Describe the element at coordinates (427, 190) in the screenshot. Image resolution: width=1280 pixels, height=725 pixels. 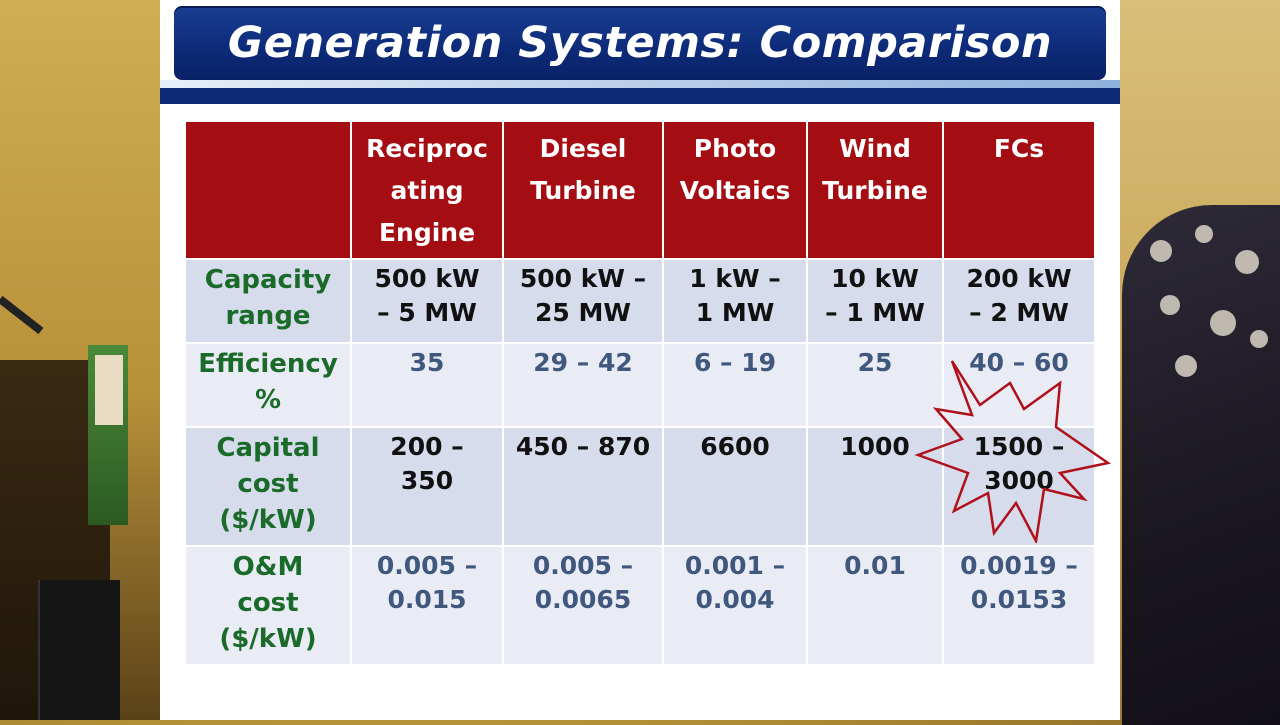
I see `column-header: Reciproc ating Engine` at that location.